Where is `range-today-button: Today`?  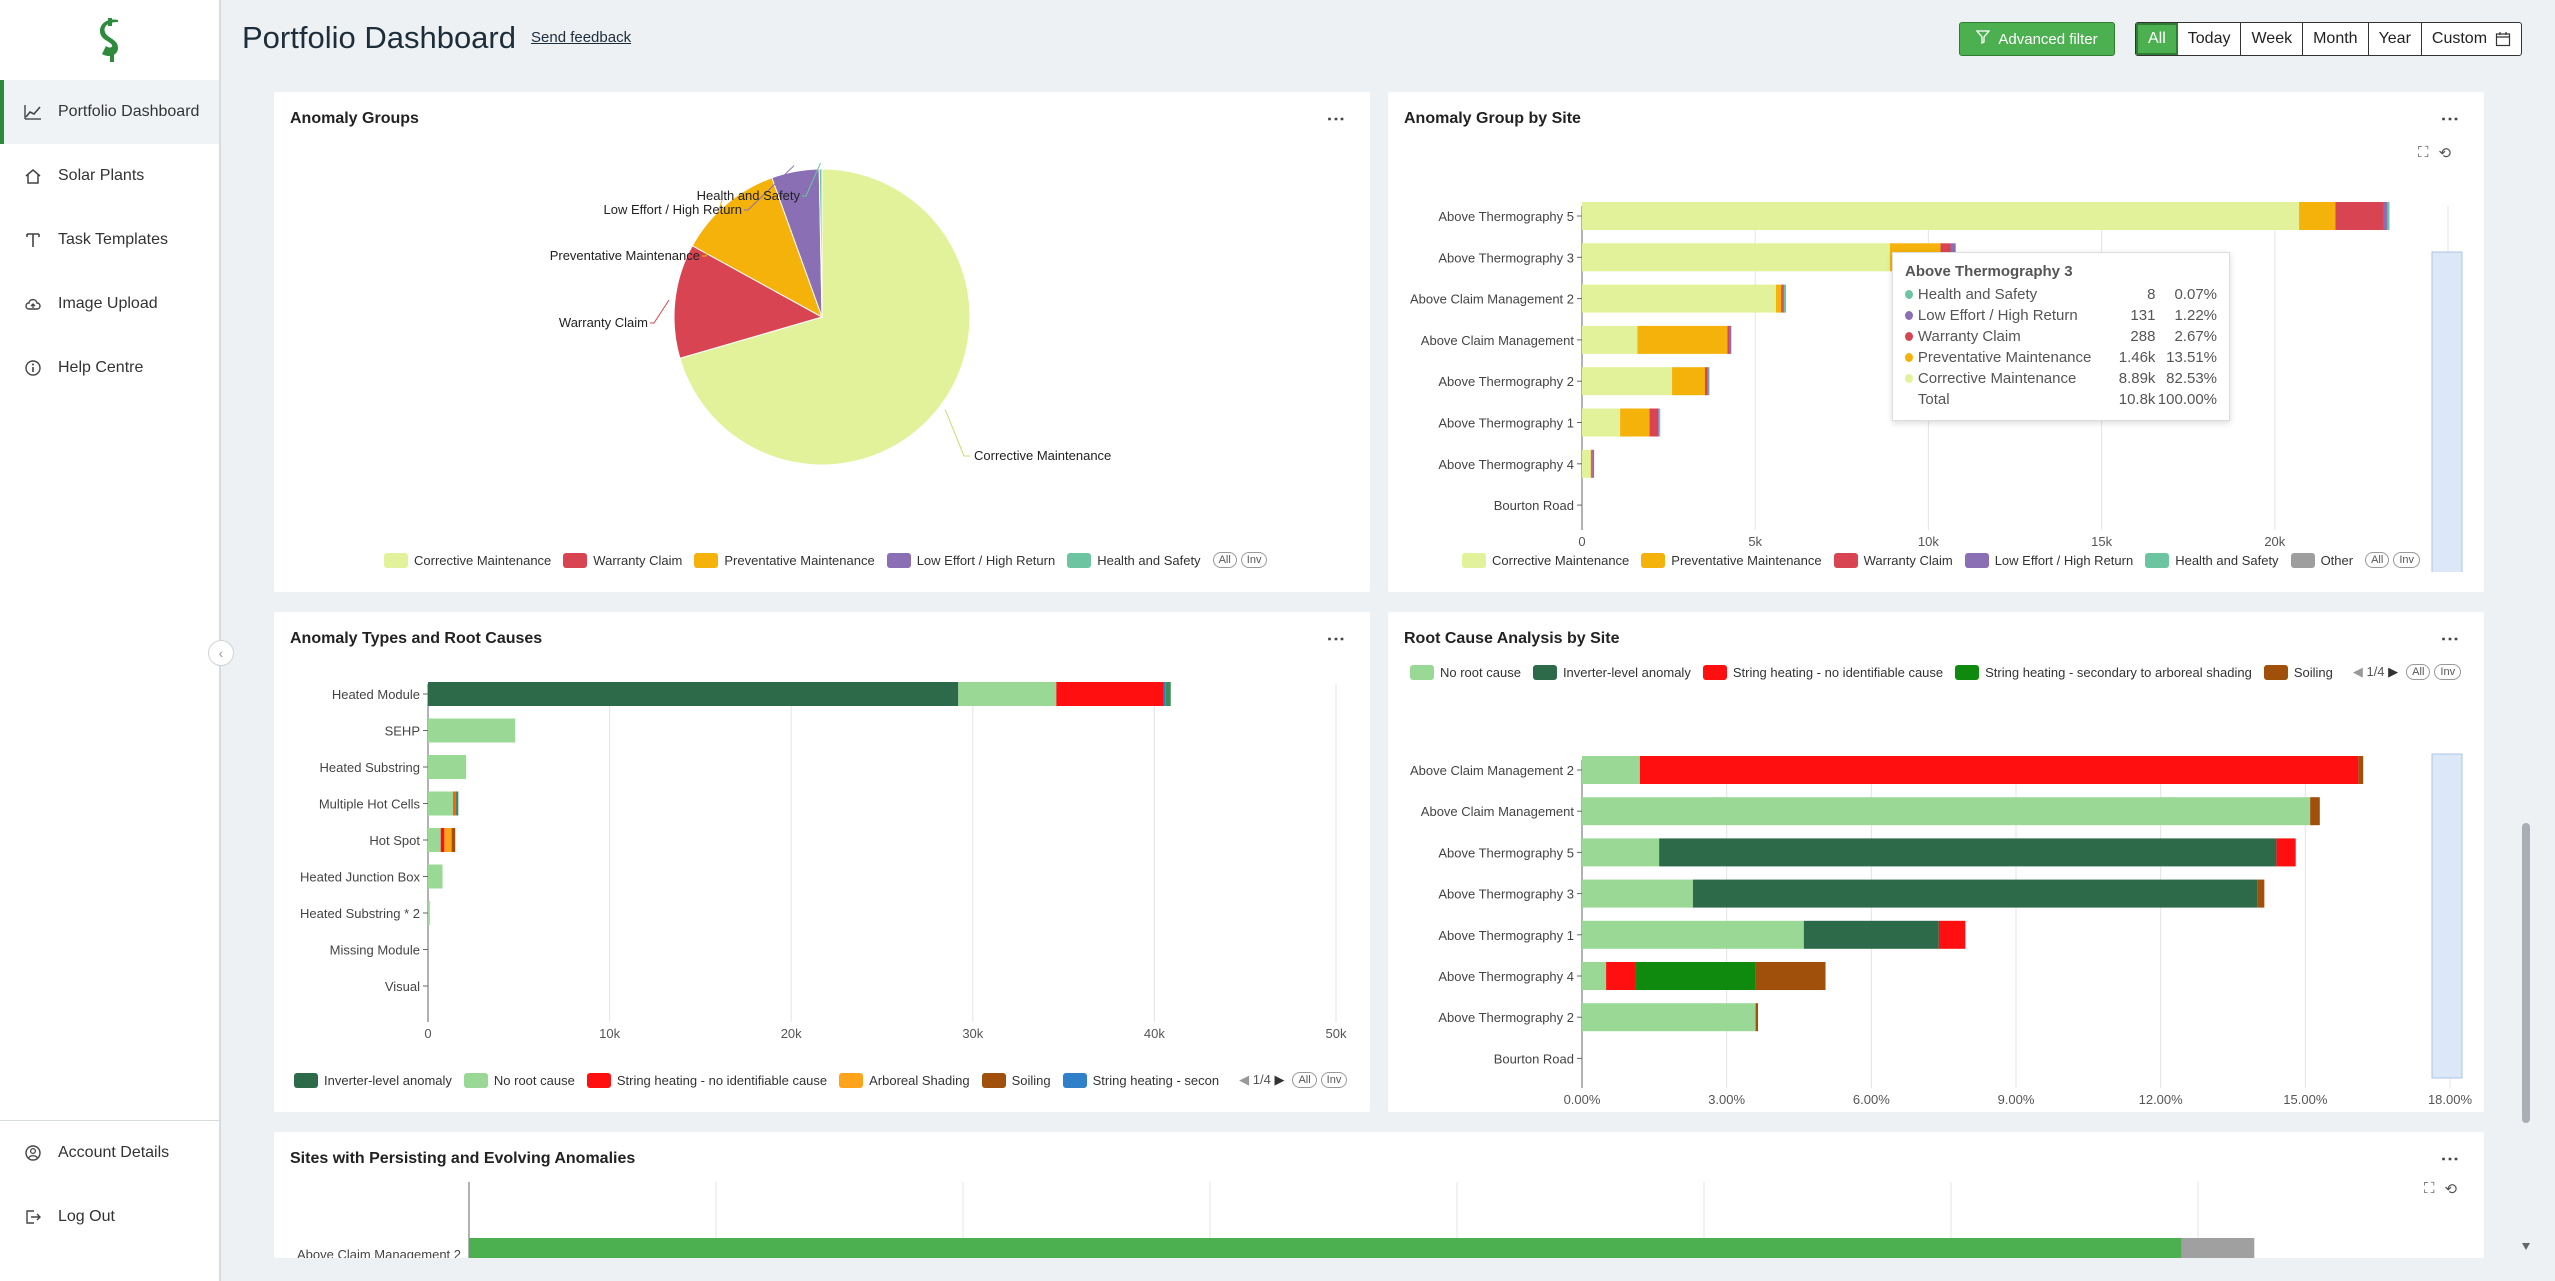
range-today-button: Today is located at coordinates (2210, 39).